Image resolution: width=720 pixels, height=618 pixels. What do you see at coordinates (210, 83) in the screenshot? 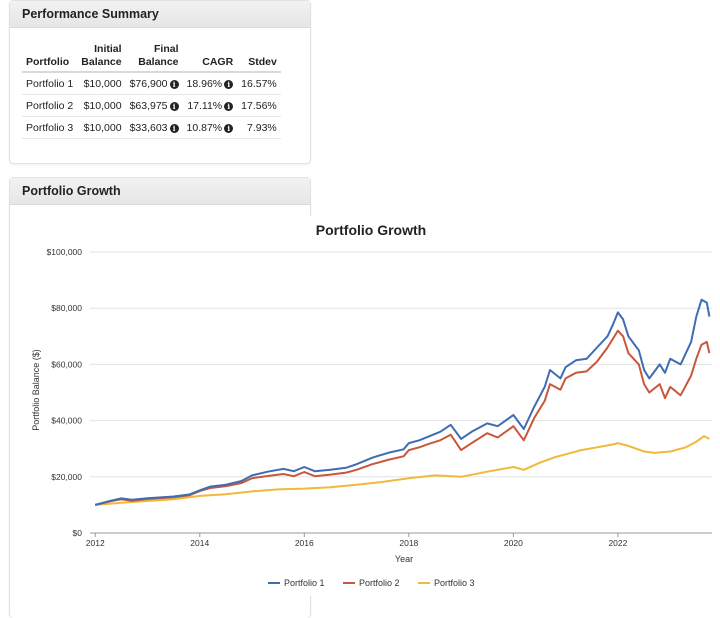
I see `row-cagr: 18.96% i` at bounding box center [210, 83].